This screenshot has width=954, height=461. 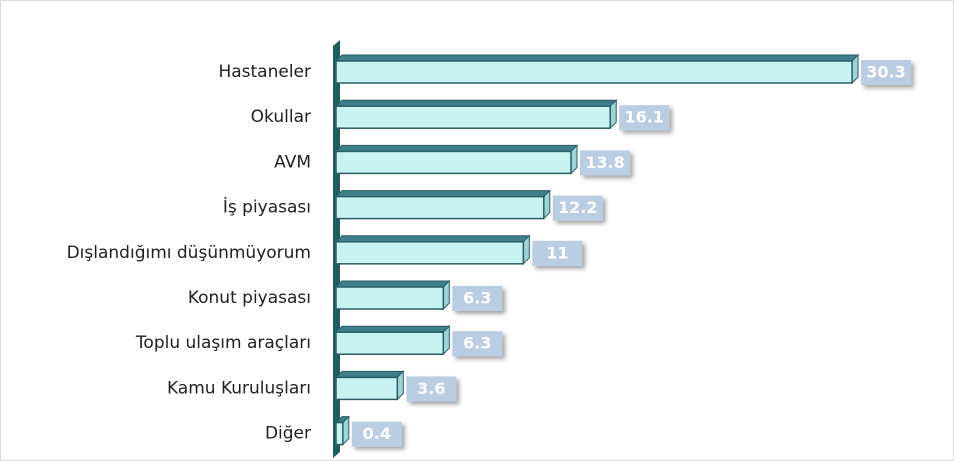 I want to click on value-label: 16.1, so click(x=643, y=117).